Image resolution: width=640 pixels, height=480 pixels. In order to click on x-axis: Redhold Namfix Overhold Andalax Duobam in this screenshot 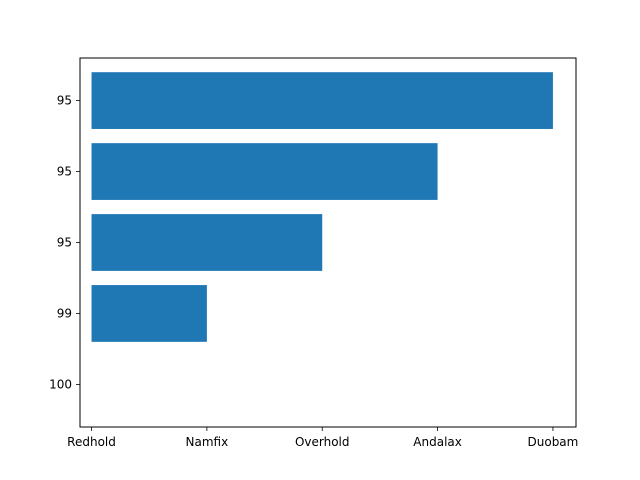, I will do `click(322, 438)`.